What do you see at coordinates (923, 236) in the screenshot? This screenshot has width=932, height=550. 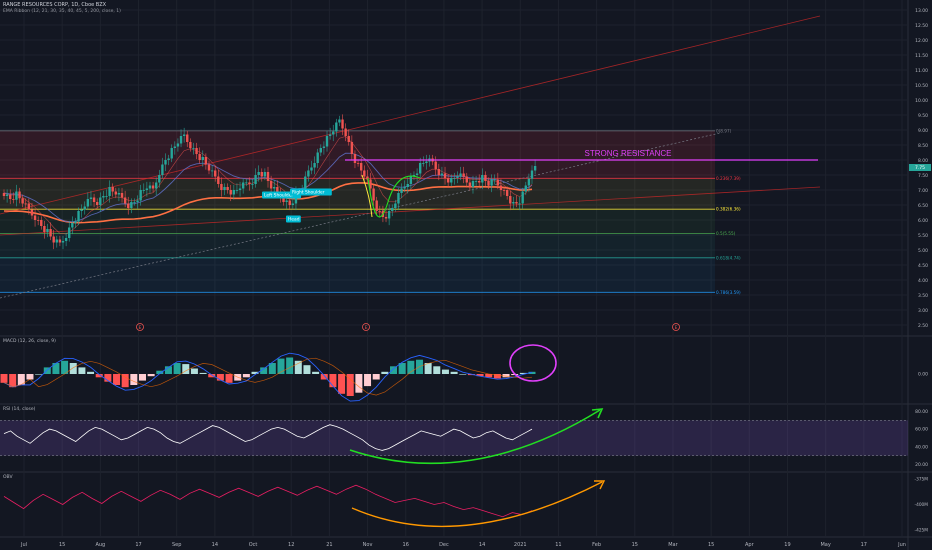 I see `price-tick-label: 5.50` at bounding box center [923, 236].